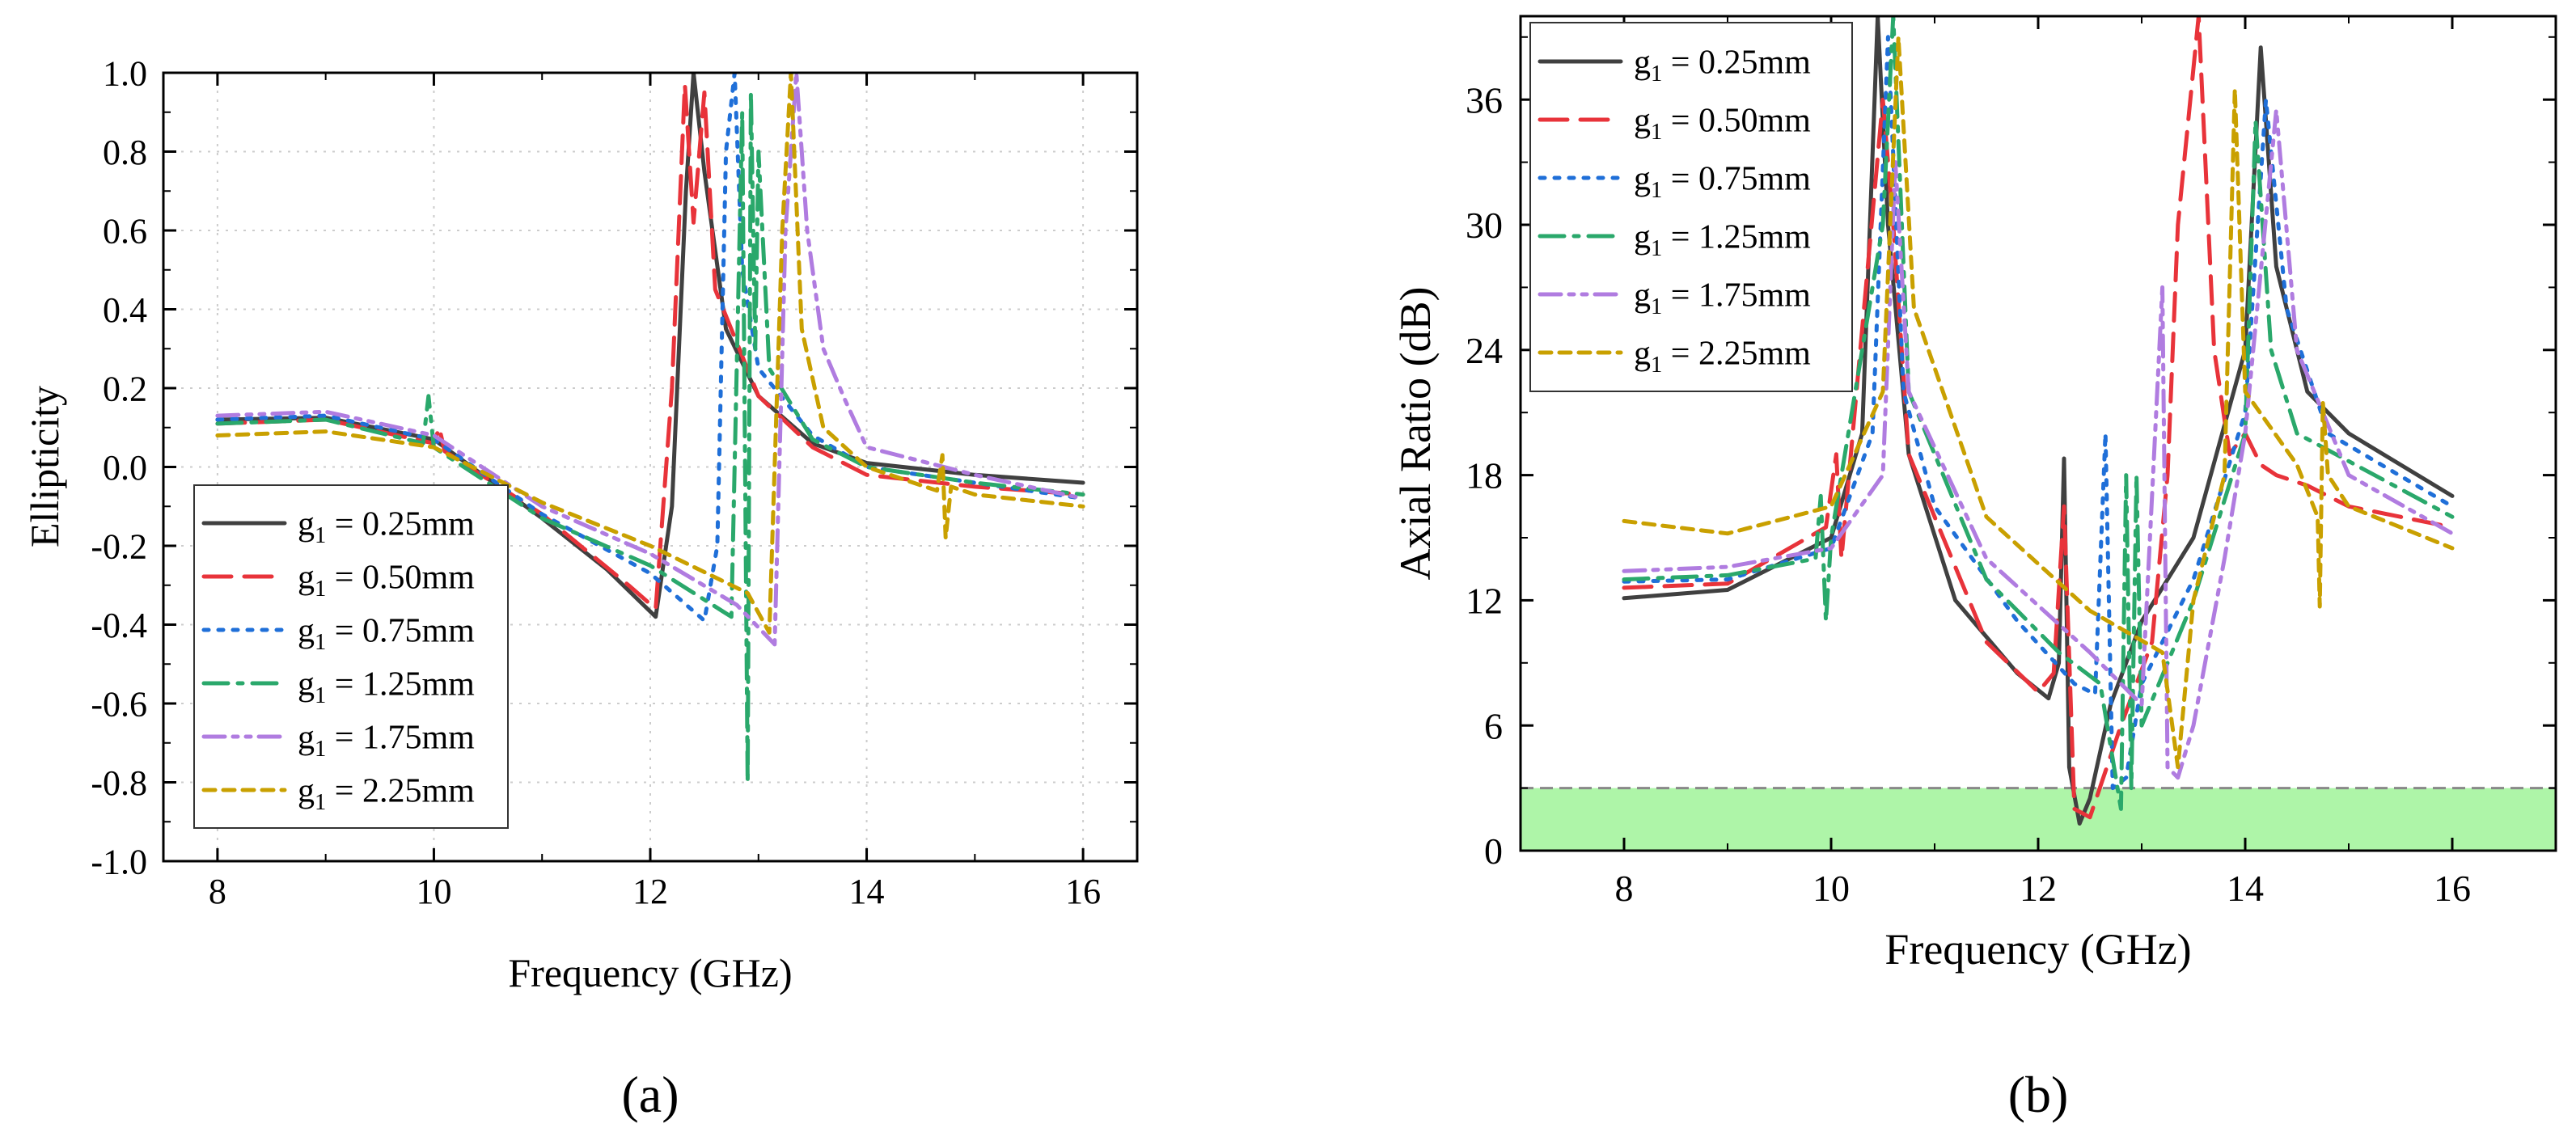  Describe the element at coordinates (2038, 949) in the screenshot. I see `panel-b-x-axis-label: Frequency (GHz)` at that location.